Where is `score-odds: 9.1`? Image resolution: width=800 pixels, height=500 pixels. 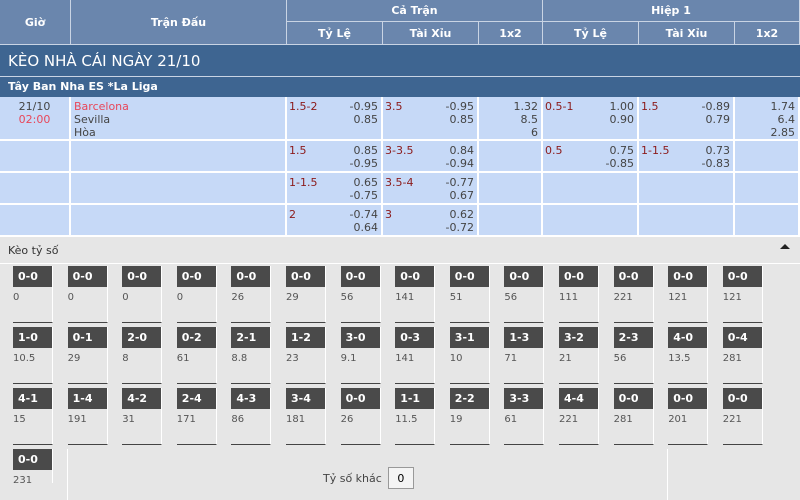 score-odds: 9.1 is located at coordinates (348, 358).